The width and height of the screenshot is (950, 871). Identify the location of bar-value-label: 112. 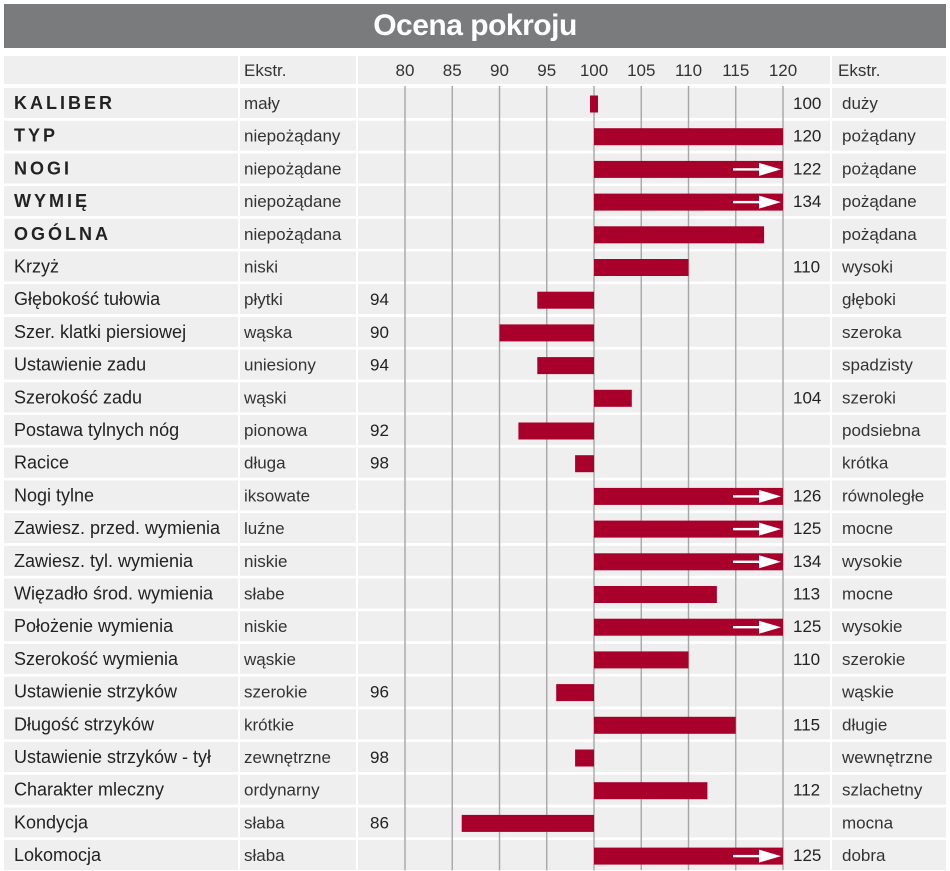
(806, 790).